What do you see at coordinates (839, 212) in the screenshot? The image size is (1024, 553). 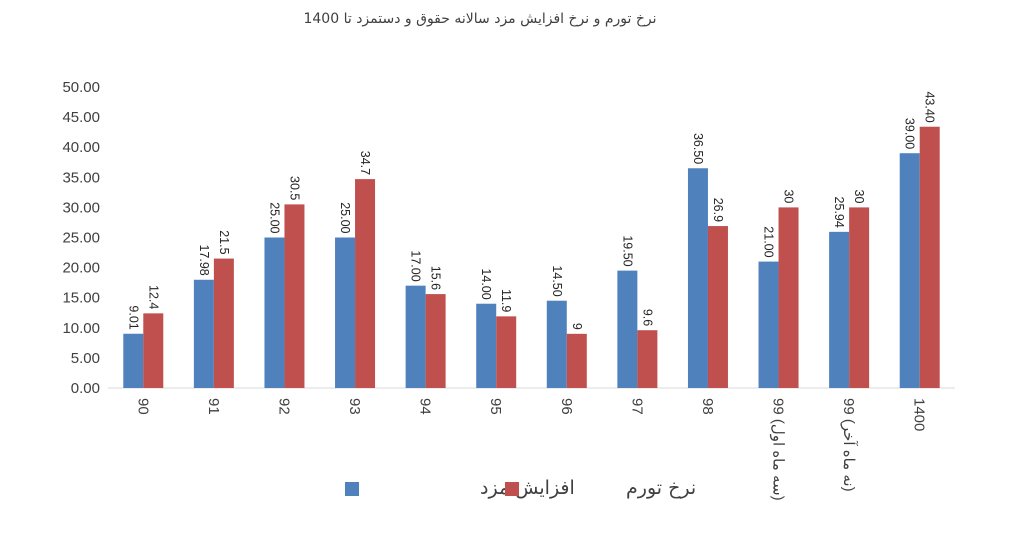 I see `data-label: 25.94` at bounding box center [839, 212].